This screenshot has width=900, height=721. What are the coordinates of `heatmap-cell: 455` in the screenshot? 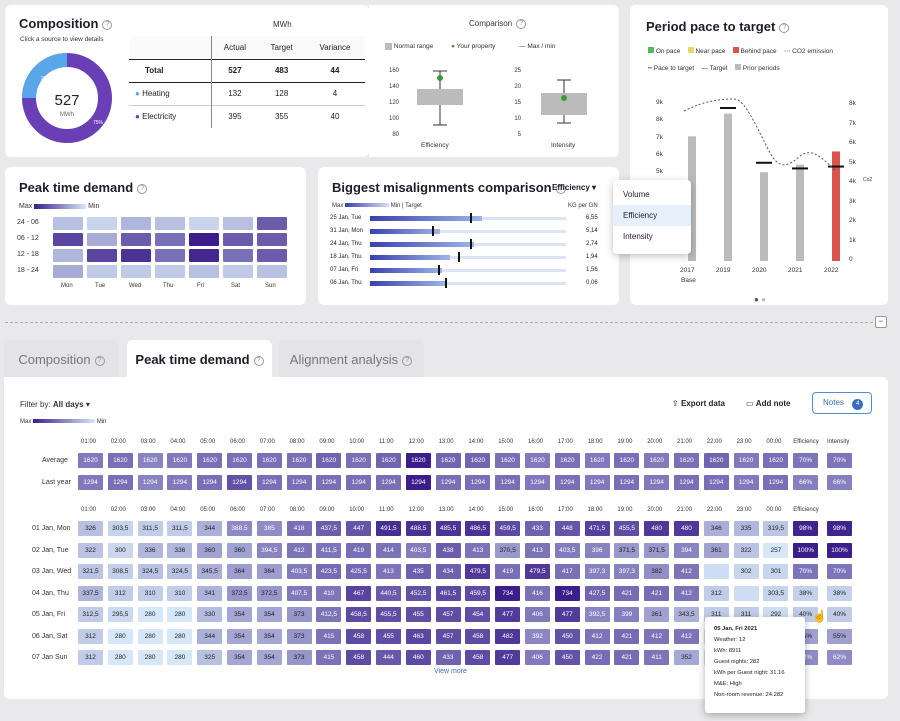 It's located at (388, 636).